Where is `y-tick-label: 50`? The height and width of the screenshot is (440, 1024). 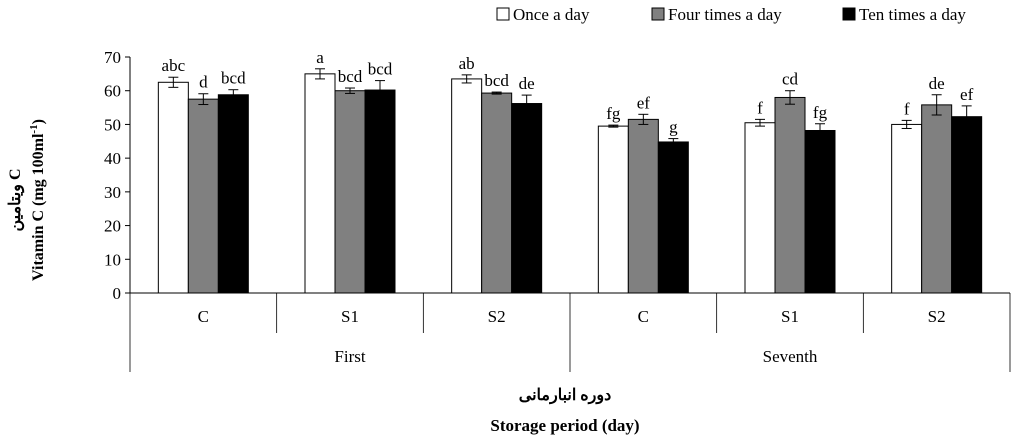 y-tick-label: 50 is located at coordinates (112, 124).